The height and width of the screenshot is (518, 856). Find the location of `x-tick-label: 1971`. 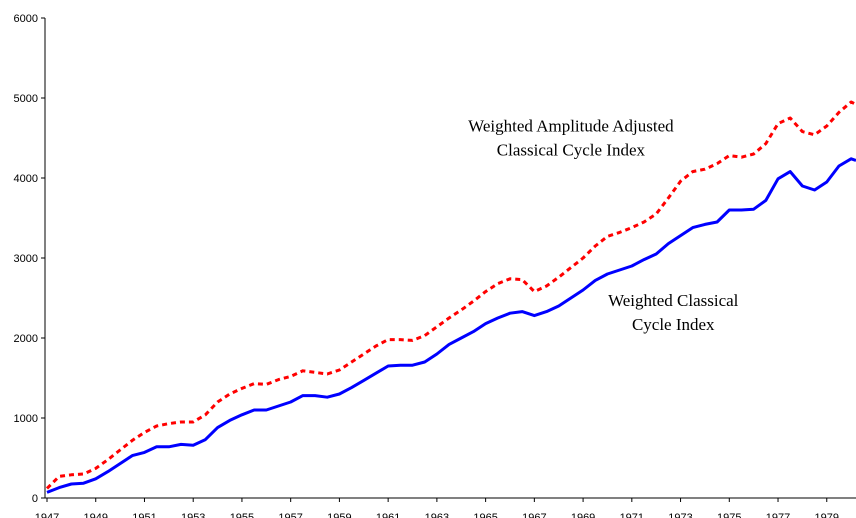

x-tick-label: 1971 is located at coordinates (632, 515).